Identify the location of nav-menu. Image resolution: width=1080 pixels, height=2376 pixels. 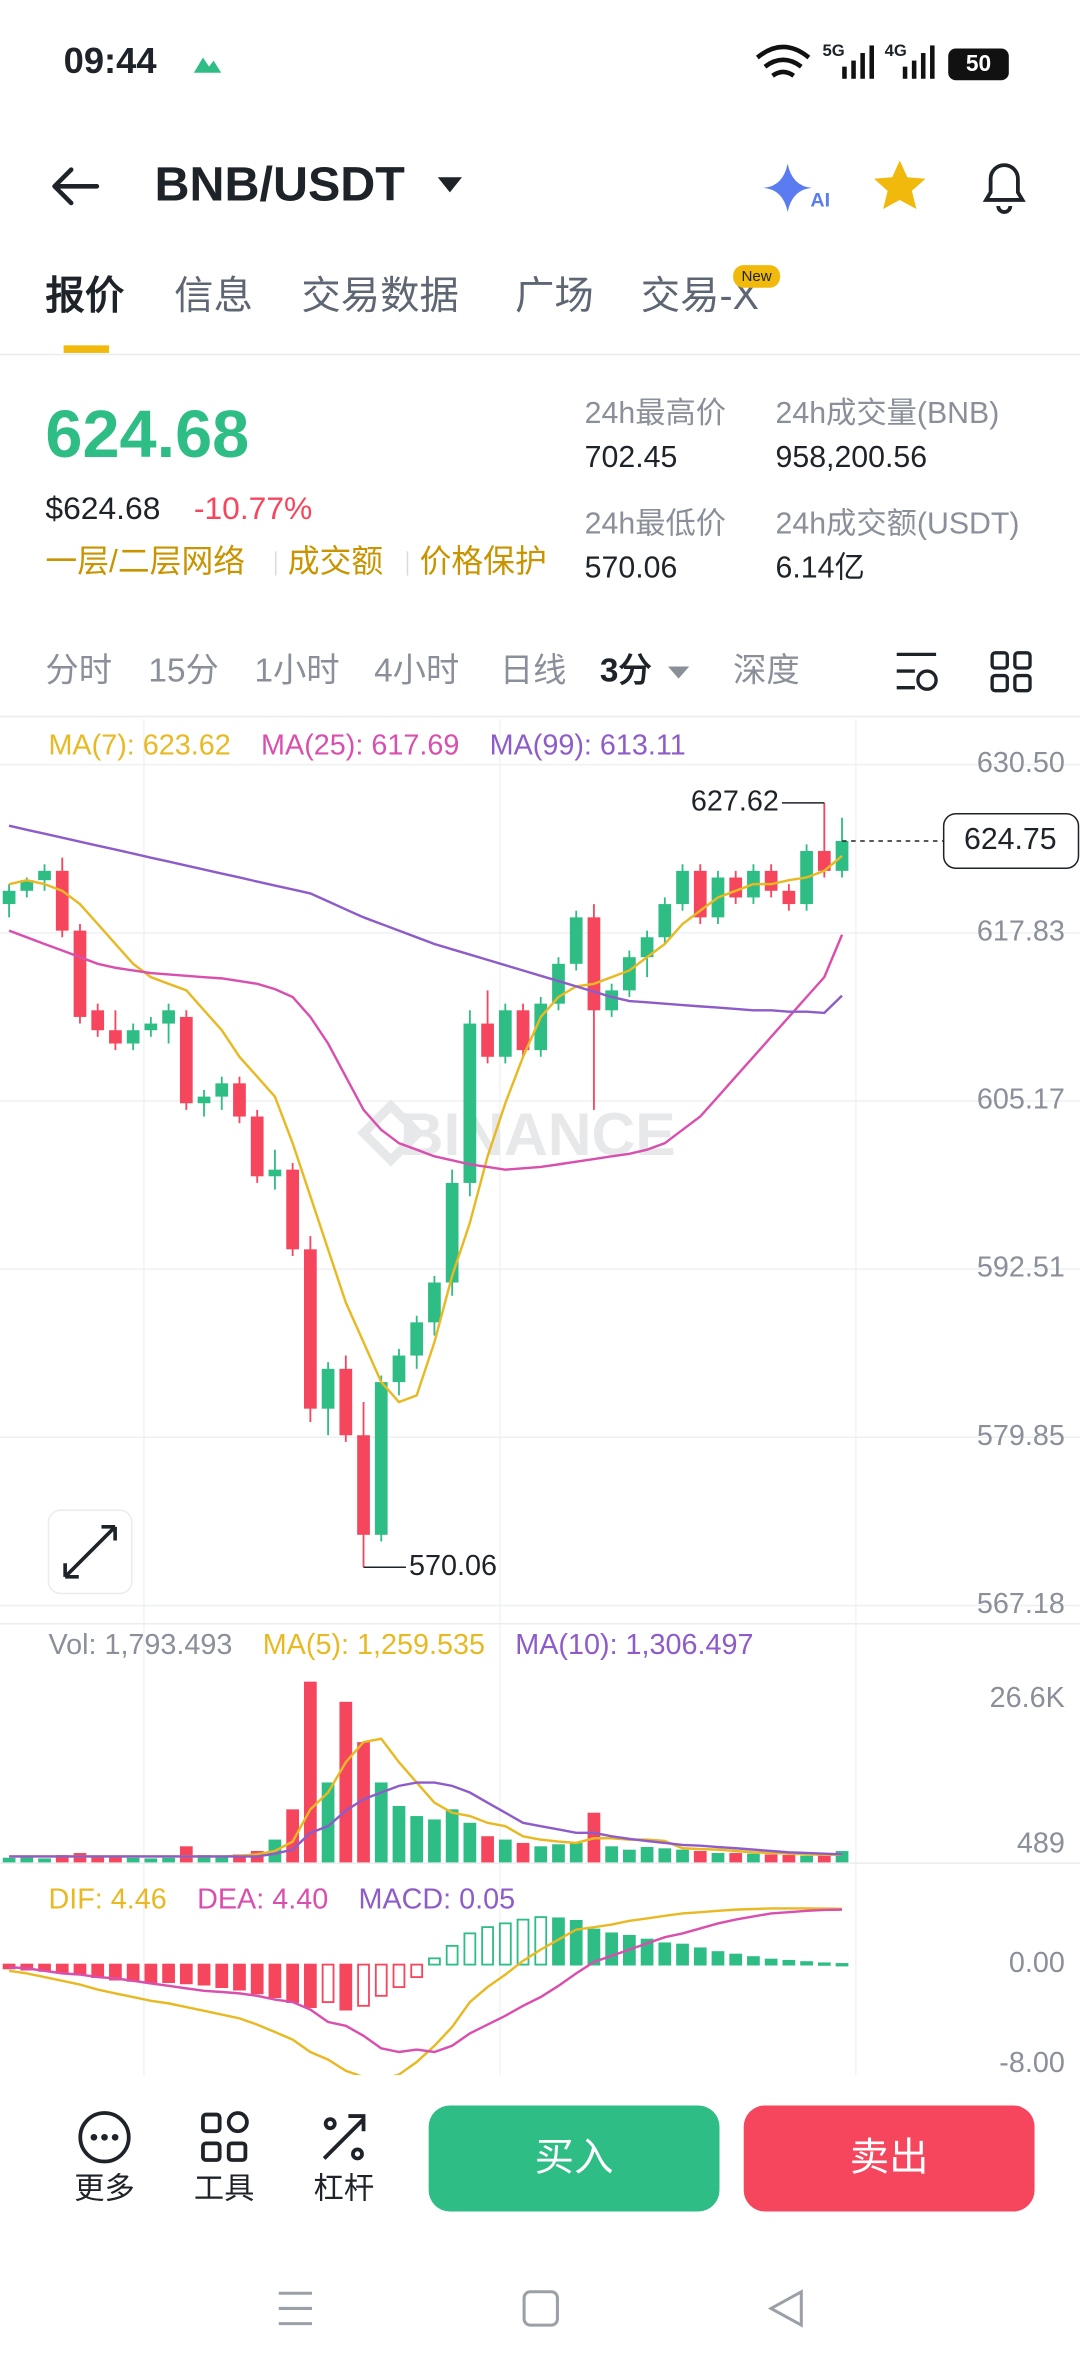
(295, 2308).